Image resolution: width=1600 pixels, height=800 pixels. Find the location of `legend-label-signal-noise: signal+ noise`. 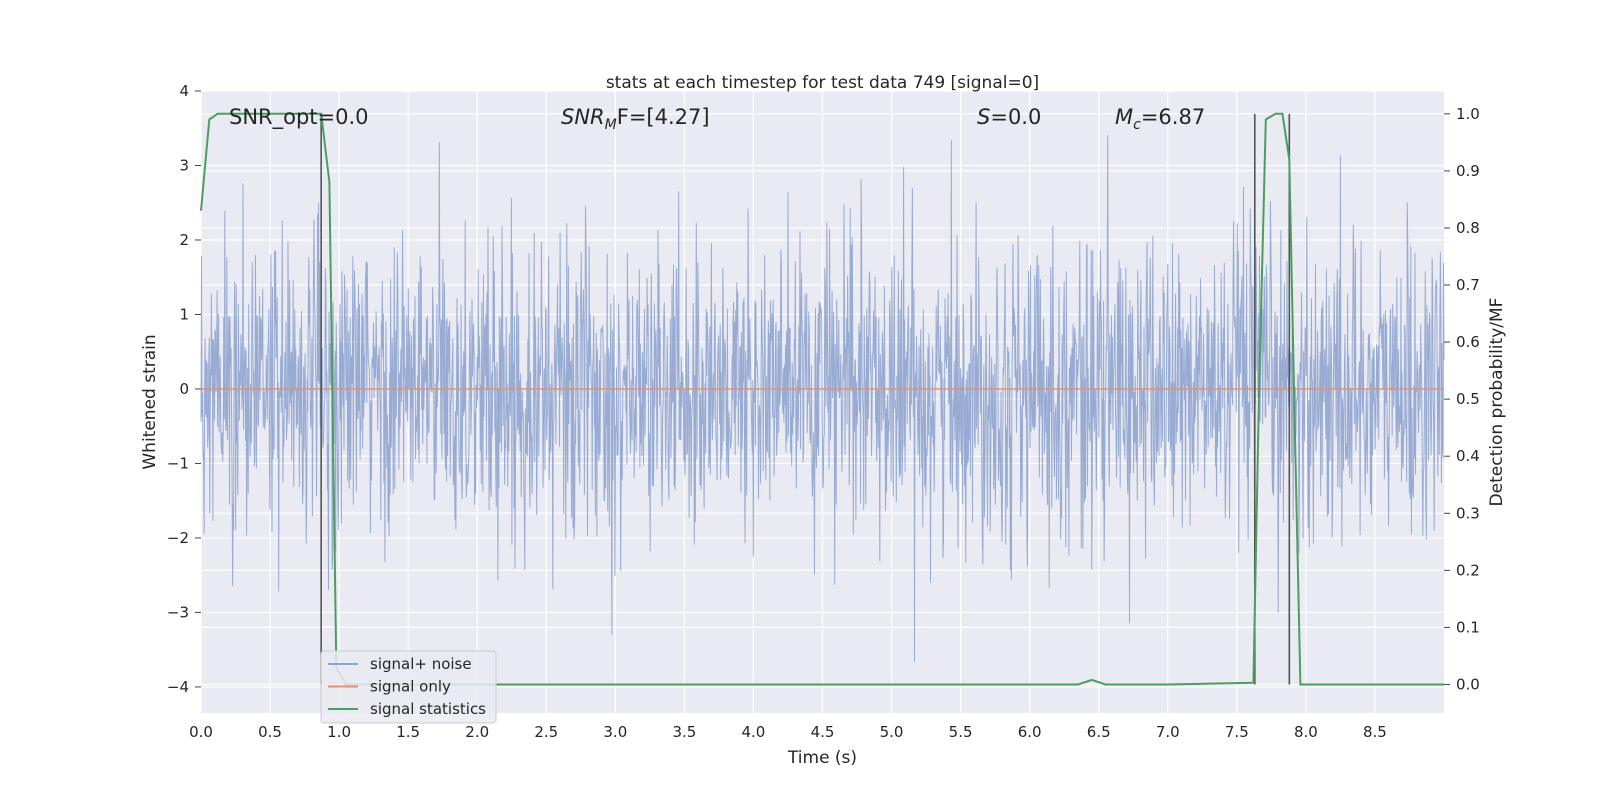

legend-label-signal-noise: signal+ noise is located at coordinates (421, 664).